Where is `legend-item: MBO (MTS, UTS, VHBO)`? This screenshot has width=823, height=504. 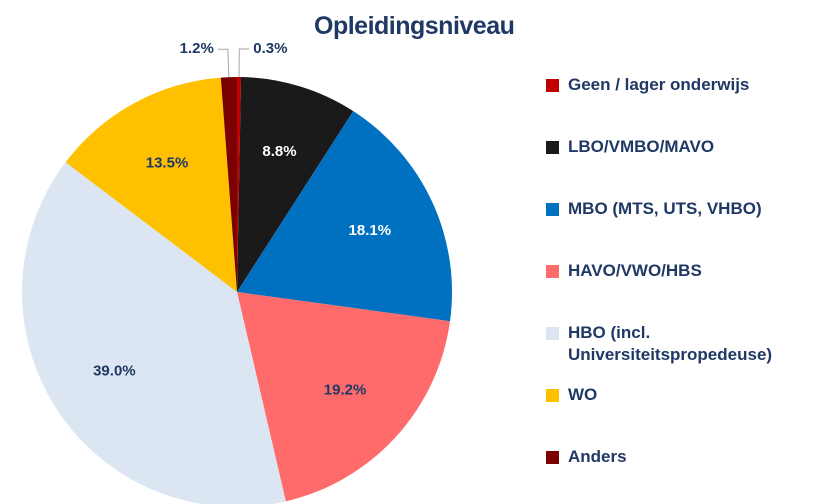 legend-item: MBO (MTS, UTS, VHBO) is located at coordinates (680, 209).